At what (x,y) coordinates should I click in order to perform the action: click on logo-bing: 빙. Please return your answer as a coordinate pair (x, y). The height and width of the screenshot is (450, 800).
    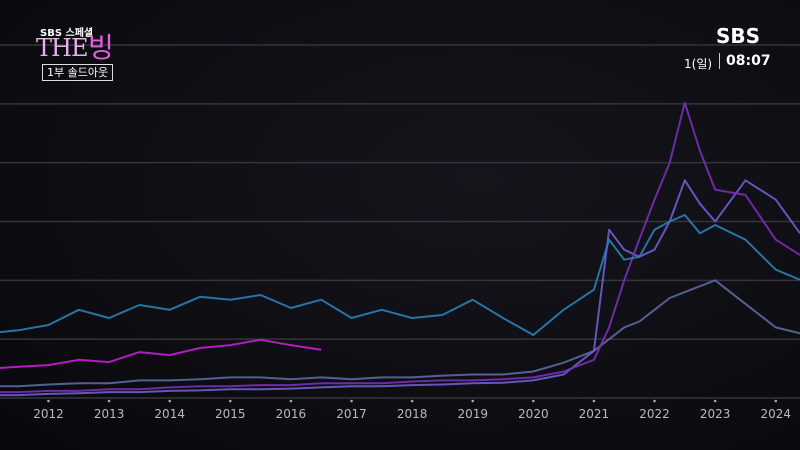
    Looking at the image, I should click on (101, 47).